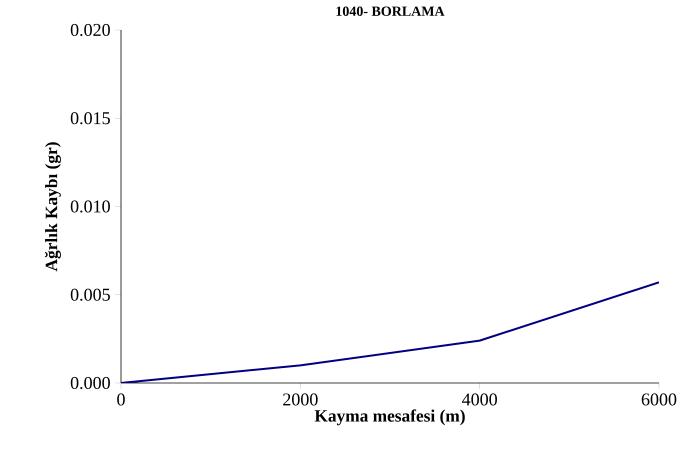  I want to click on y-tick-label: 0.000, so click(90, 383).